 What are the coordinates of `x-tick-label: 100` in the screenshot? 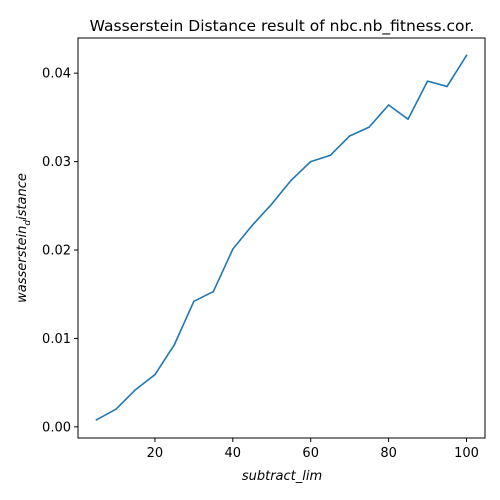 It's located at (466, 453).